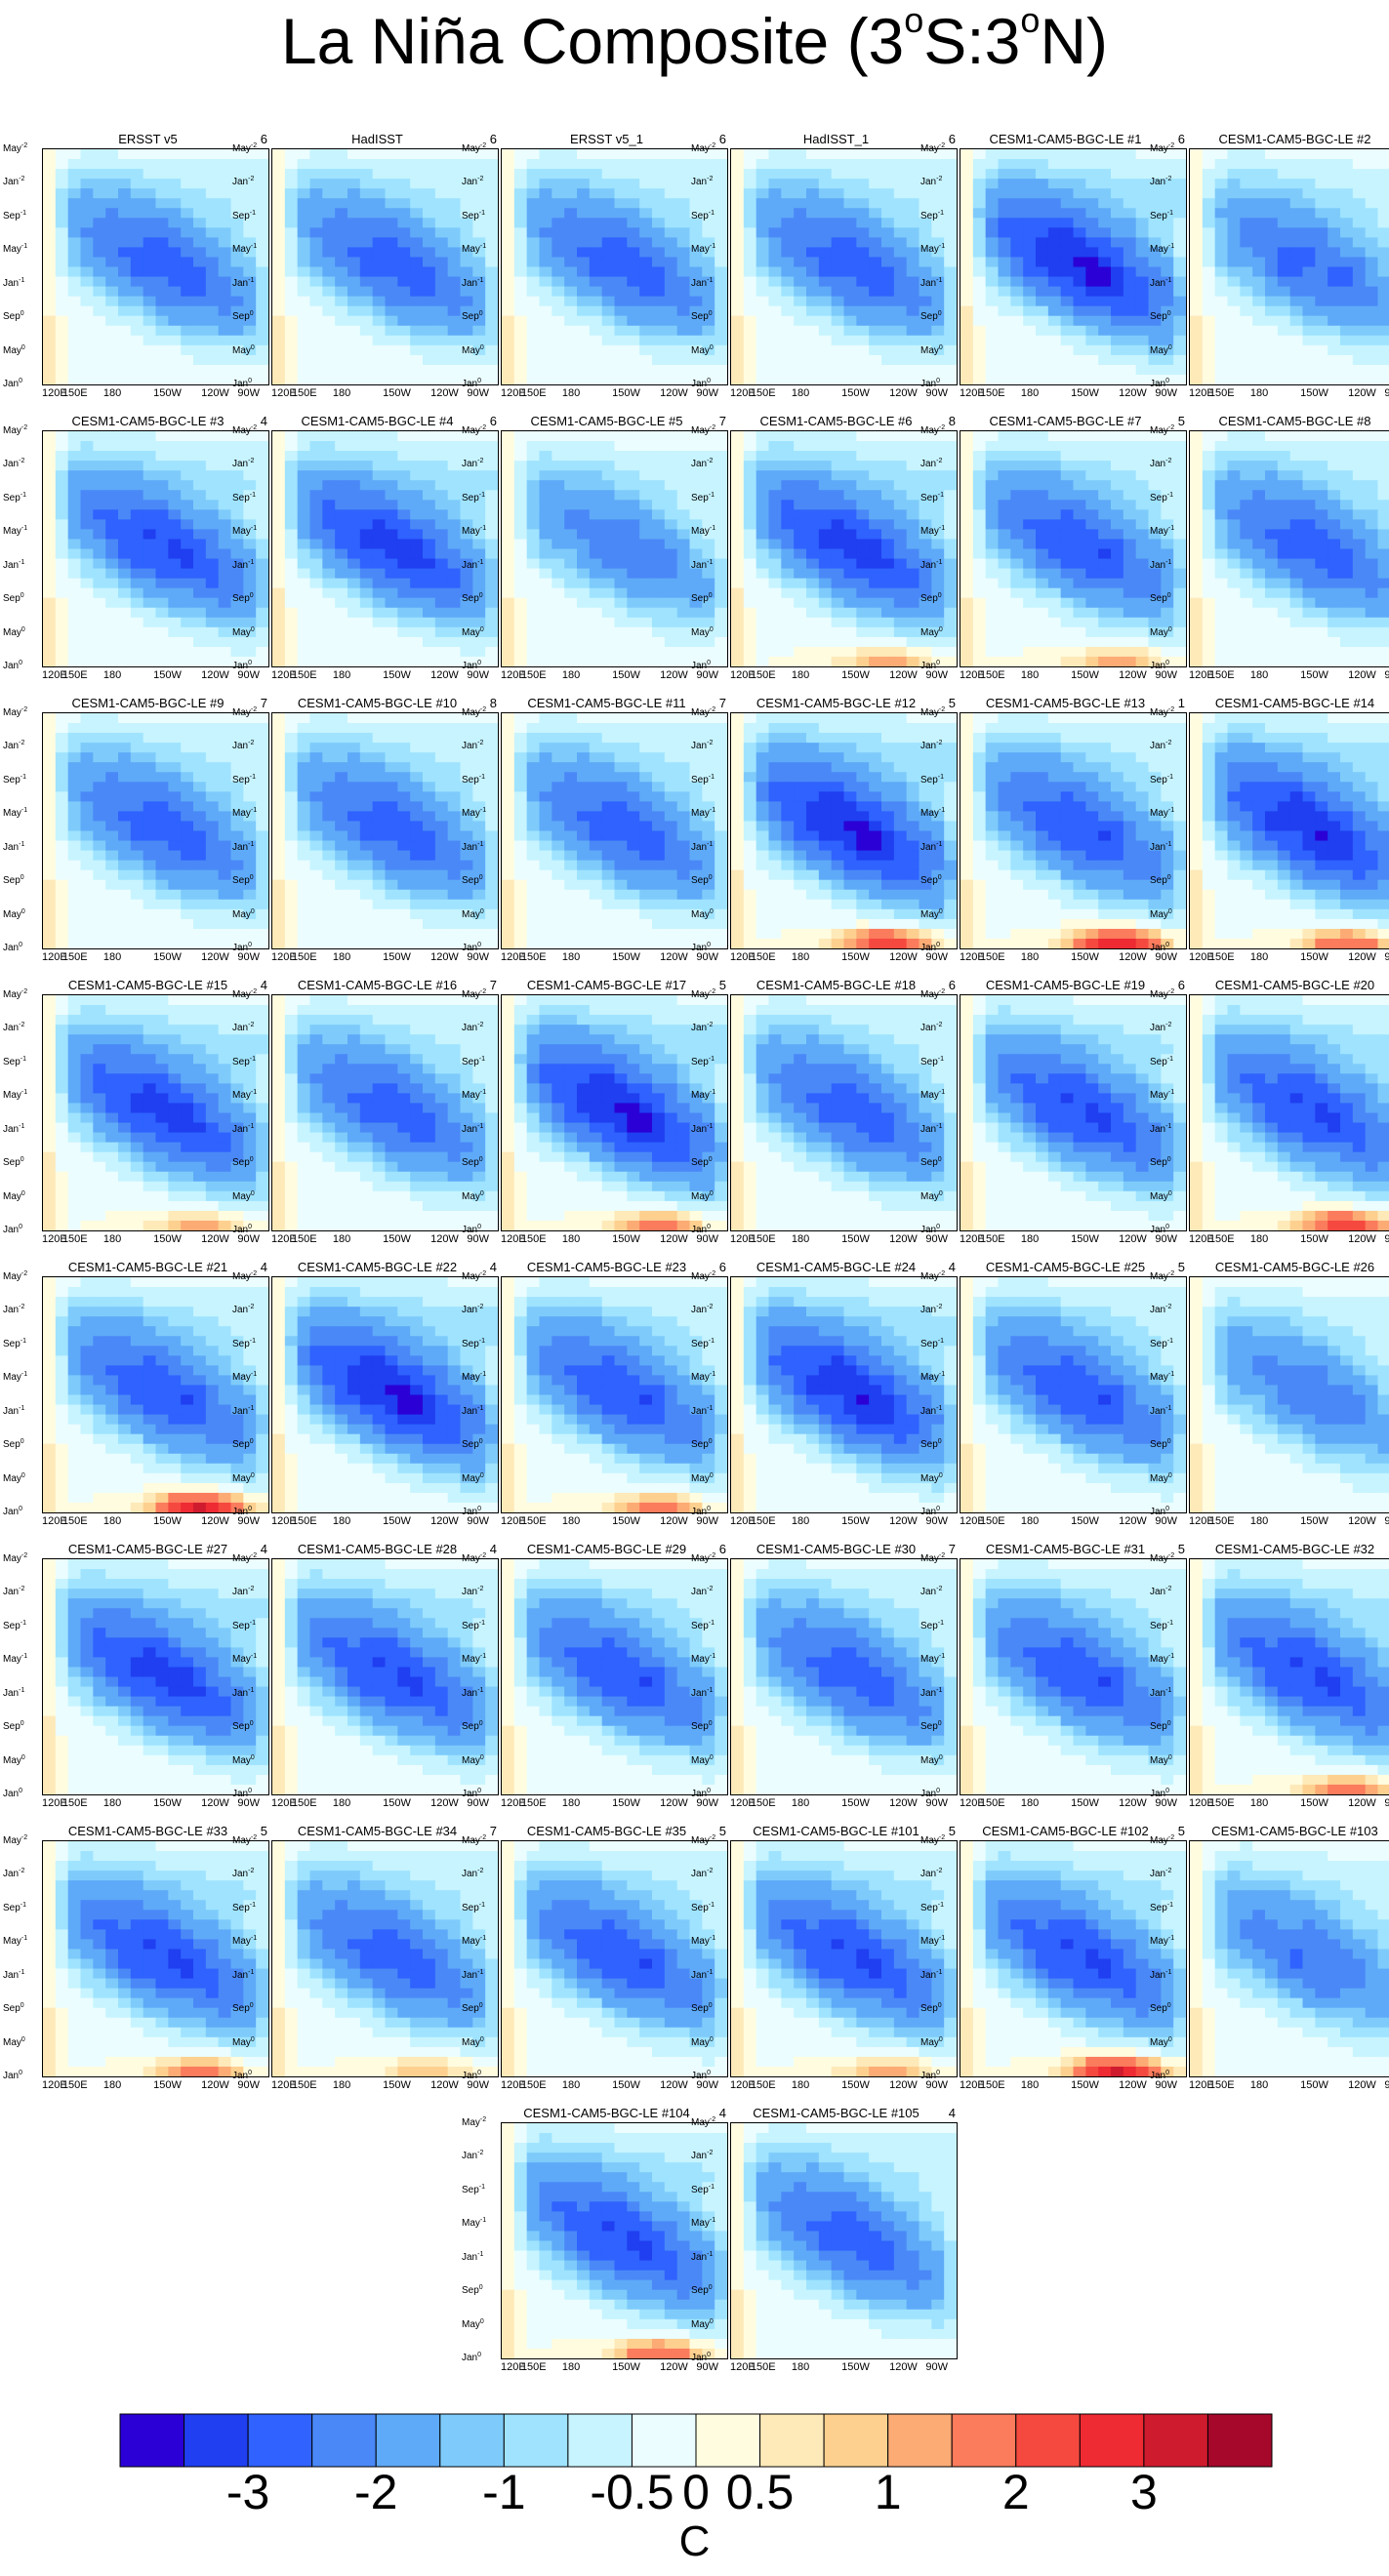 The image size is (1389, 2576). I want to click on y-tick-year: 0, so click(479, 663).